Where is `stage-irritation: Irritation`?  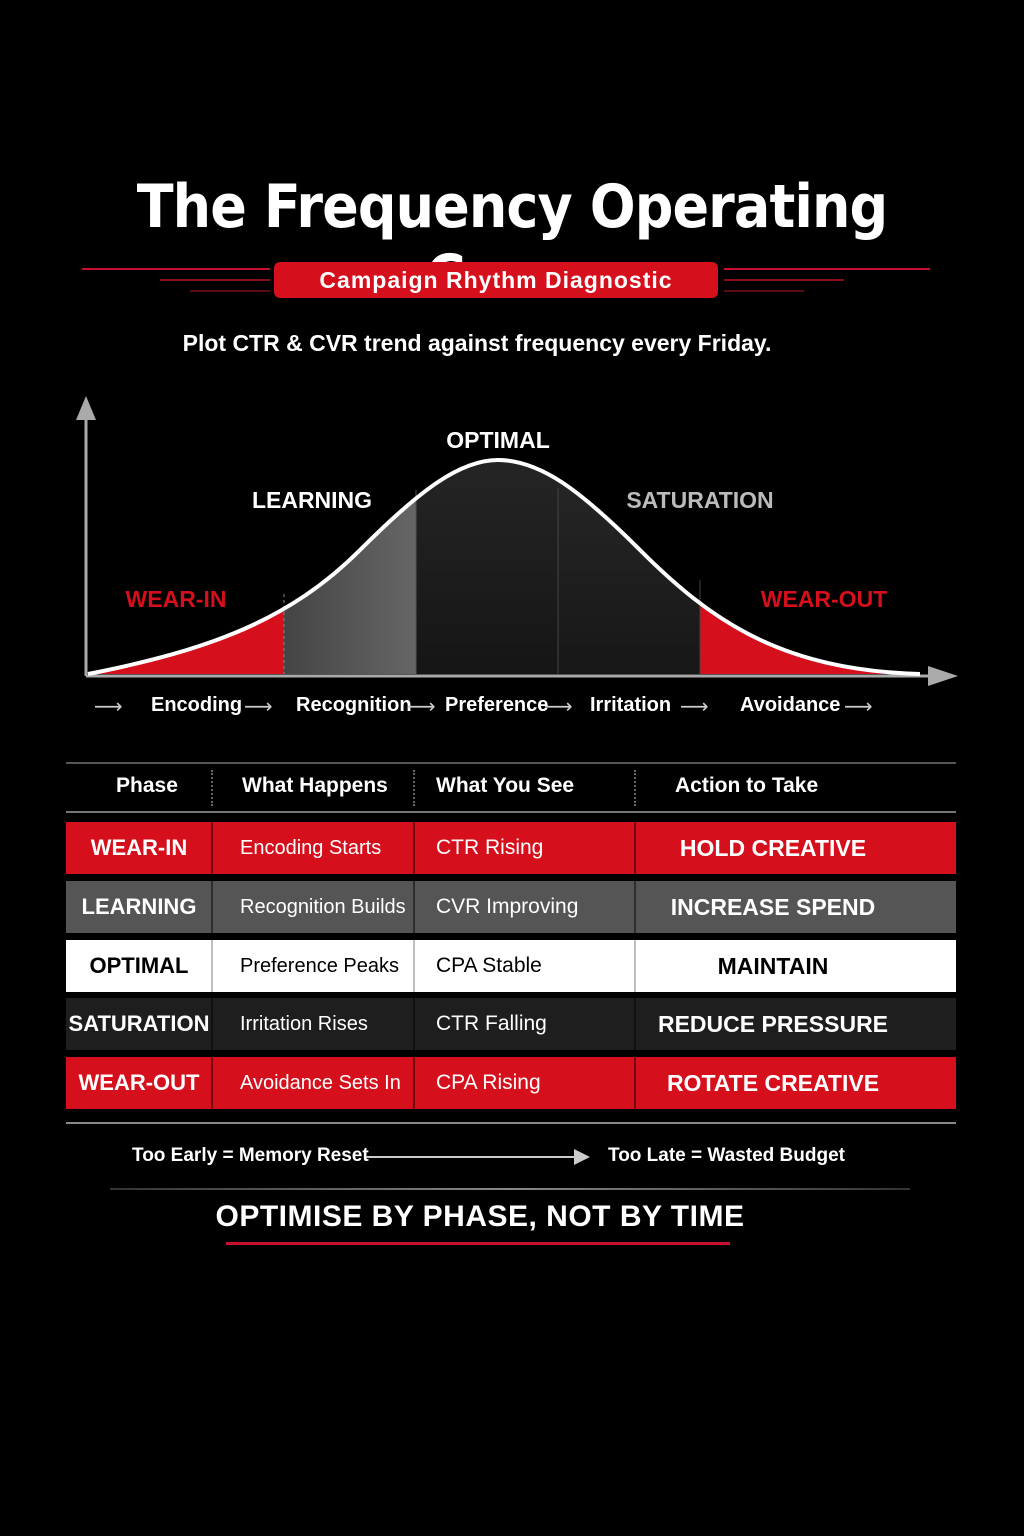
stage-irritation: Irritation is located at coordinates (631, 705).